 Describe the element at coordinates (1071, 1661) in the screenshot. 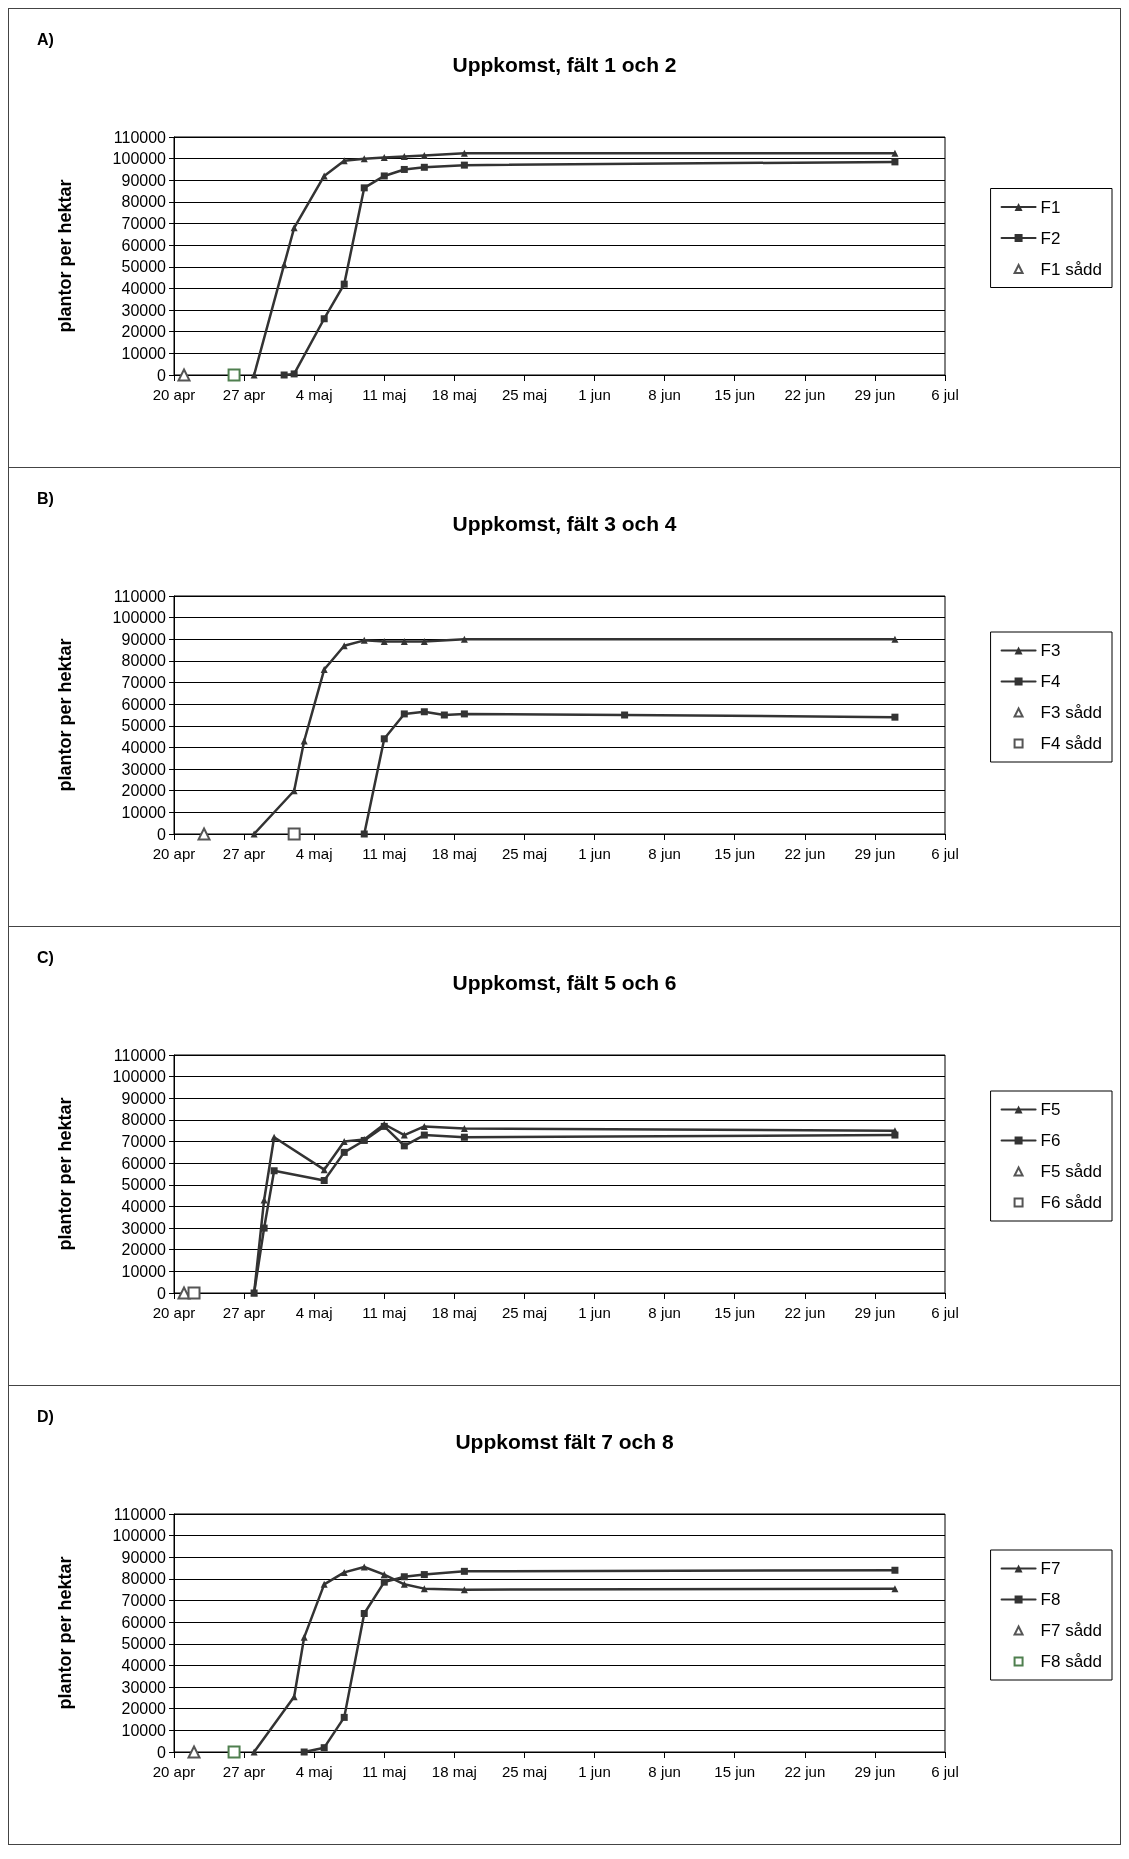

I see `legend-label: F8 sådd` at that location.